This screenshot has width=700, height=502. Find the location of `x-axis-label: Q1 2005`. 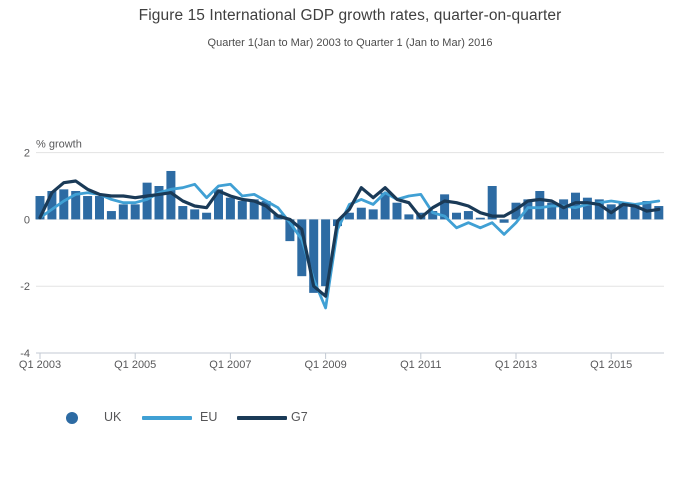

x-axis-label: Q1 2005 is located at coordinates (135, 365).